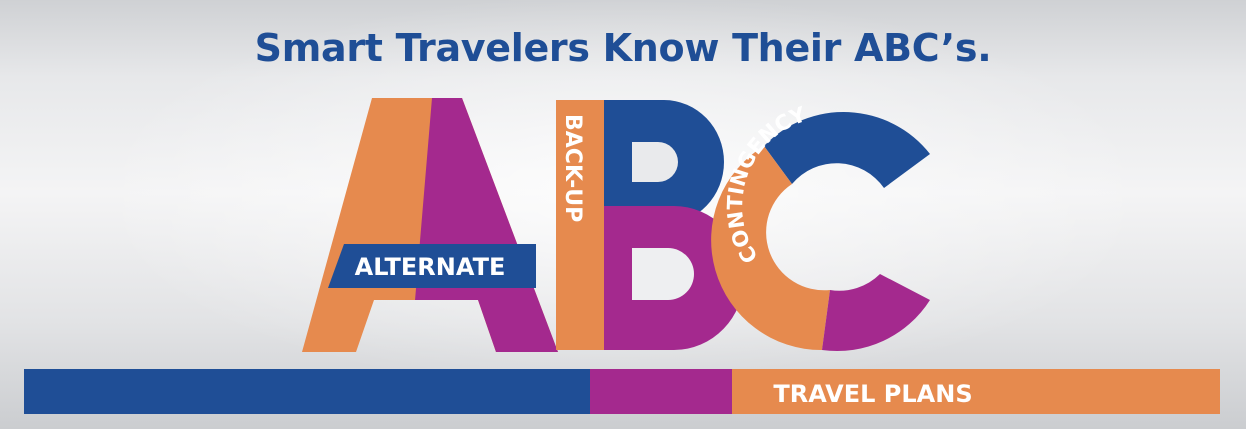  Describe the element at coordinates (872, 394) in the screenshot. I see `travel-plans-label: TRAVEL PLANS` at that location.